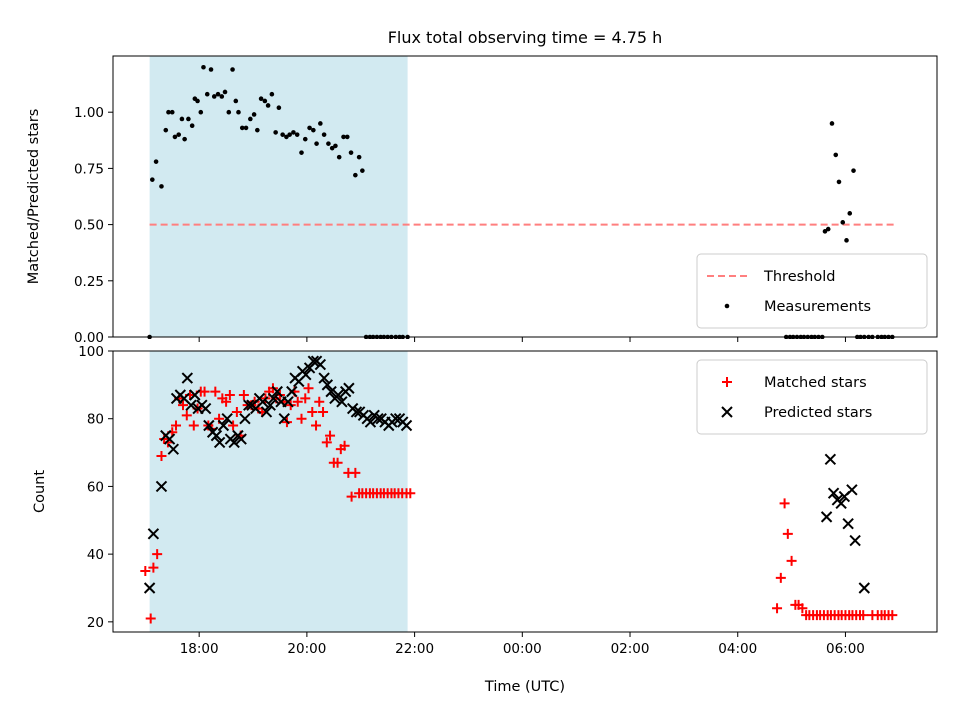 The height and width of the screenshot is (720, 960). Describe the element at coordinates (727, 306) in the screenshot. I see `legend-marker-swatch` at that location.